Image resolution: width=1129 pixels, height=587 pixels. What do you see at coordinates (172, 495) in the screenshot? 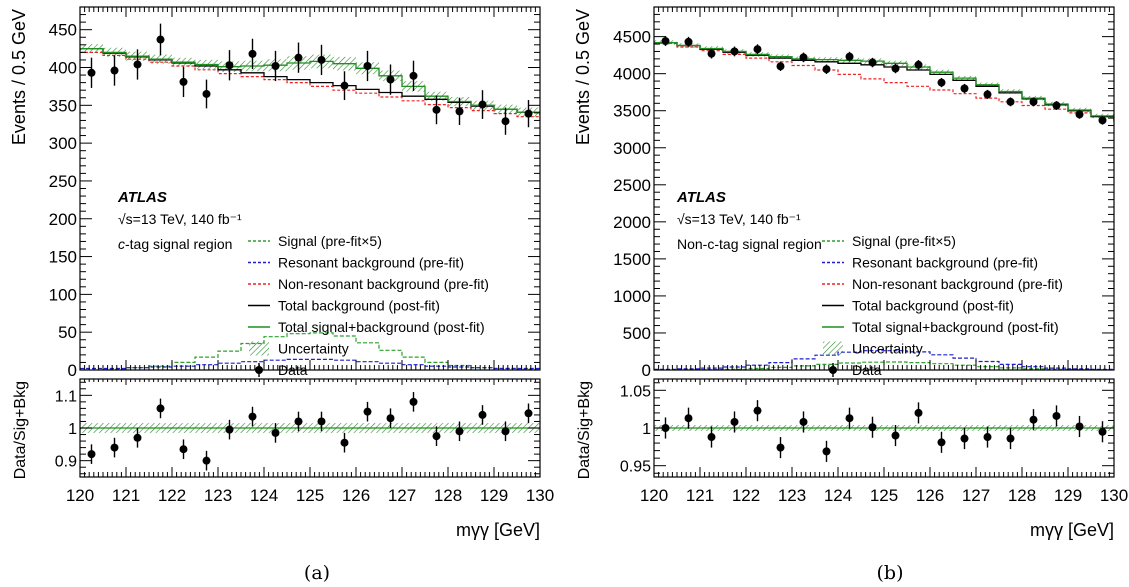
I see `x-tick-label: 122` at bounding box center [172, 495].